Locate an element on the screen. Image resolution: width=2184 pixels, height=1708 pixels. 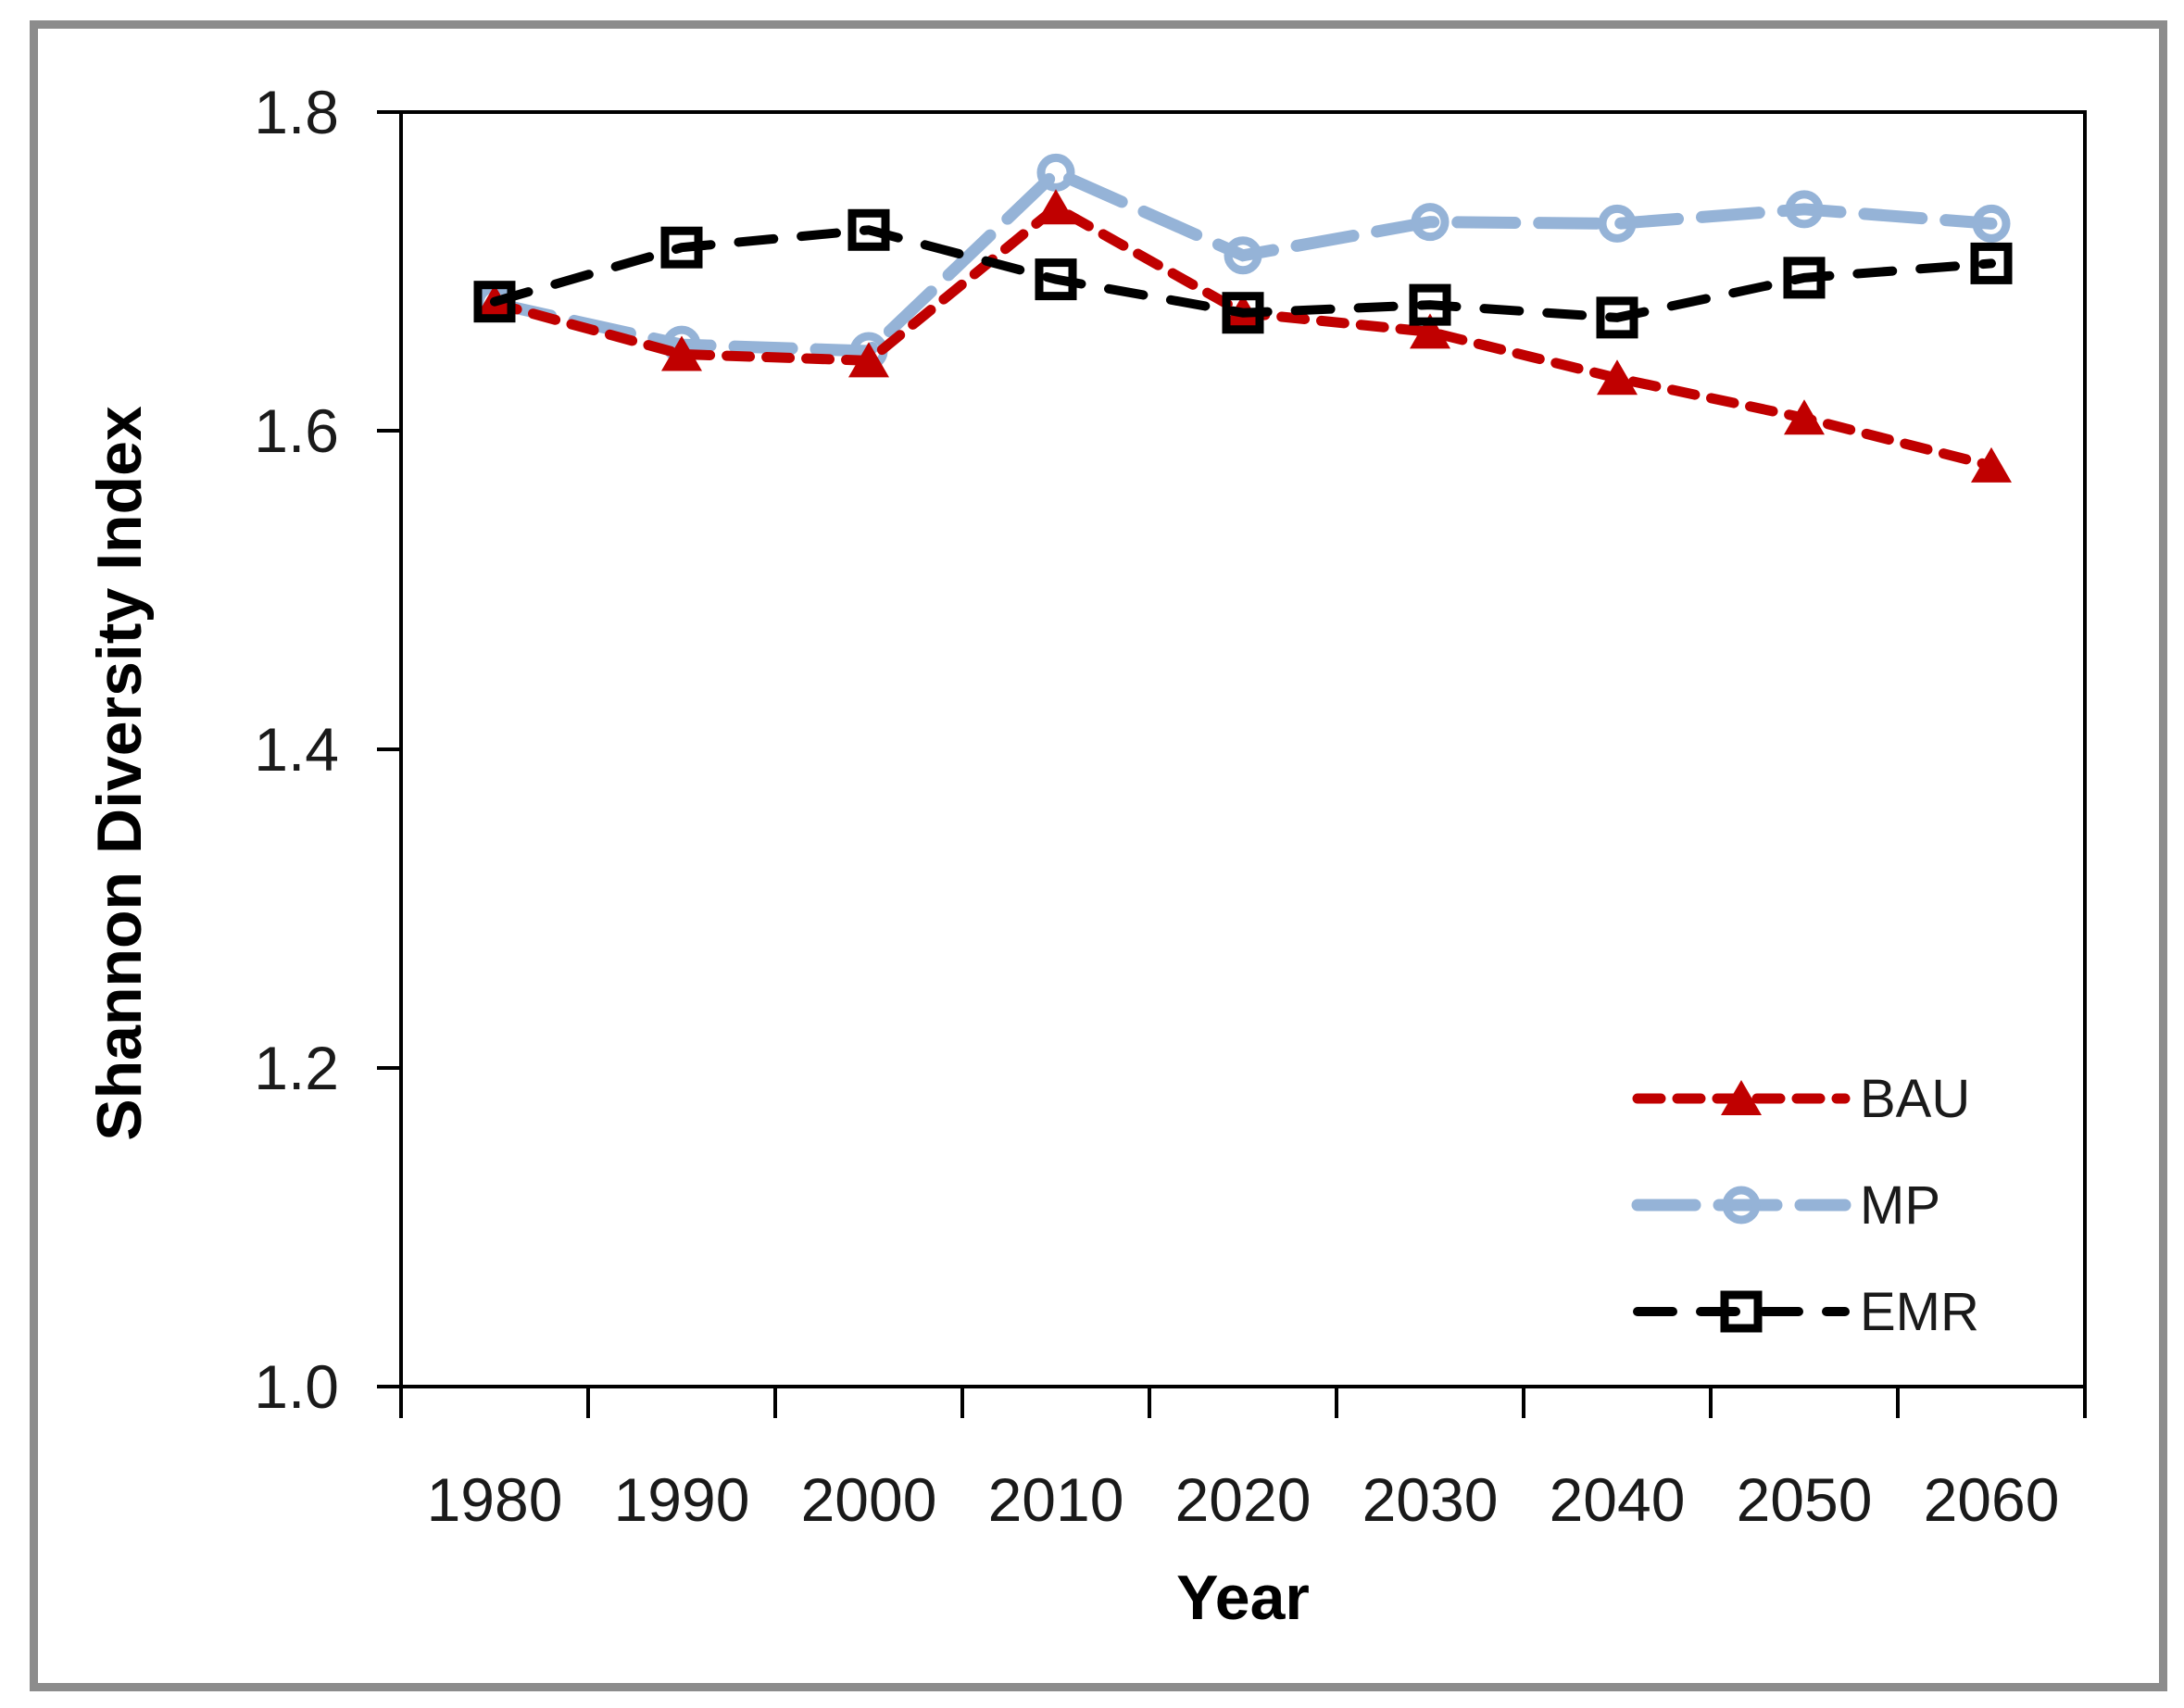
marker-BAU-2000 is located at coordinates (868, 360).